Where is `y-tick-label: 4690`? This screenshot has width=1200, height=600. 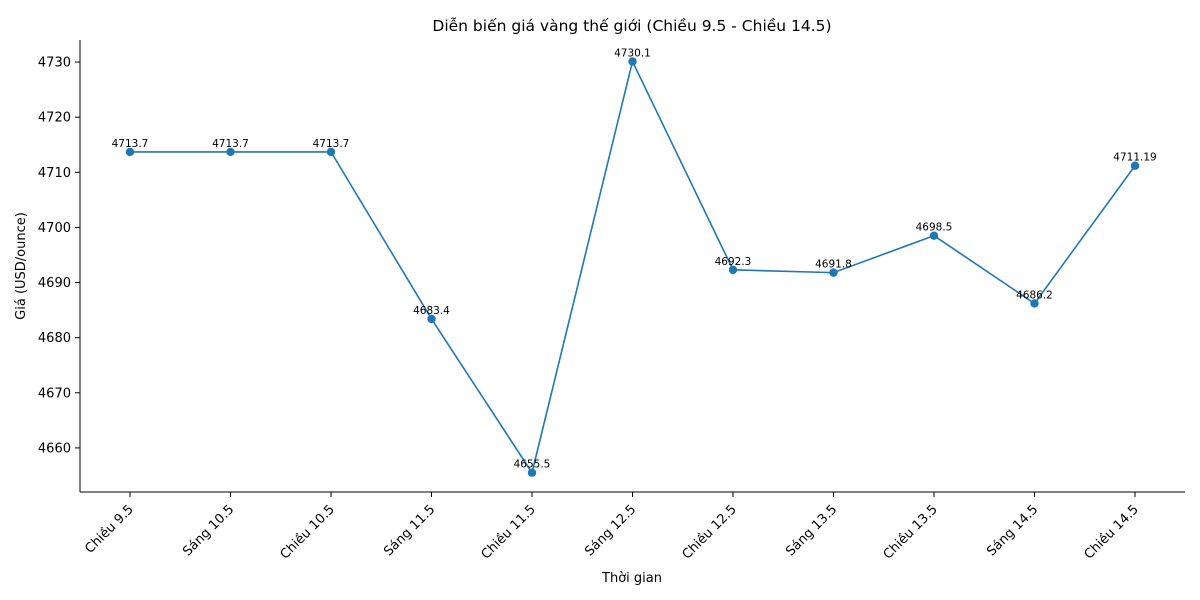
y-tick-label: 4690 is located at coordinates (54, 283).